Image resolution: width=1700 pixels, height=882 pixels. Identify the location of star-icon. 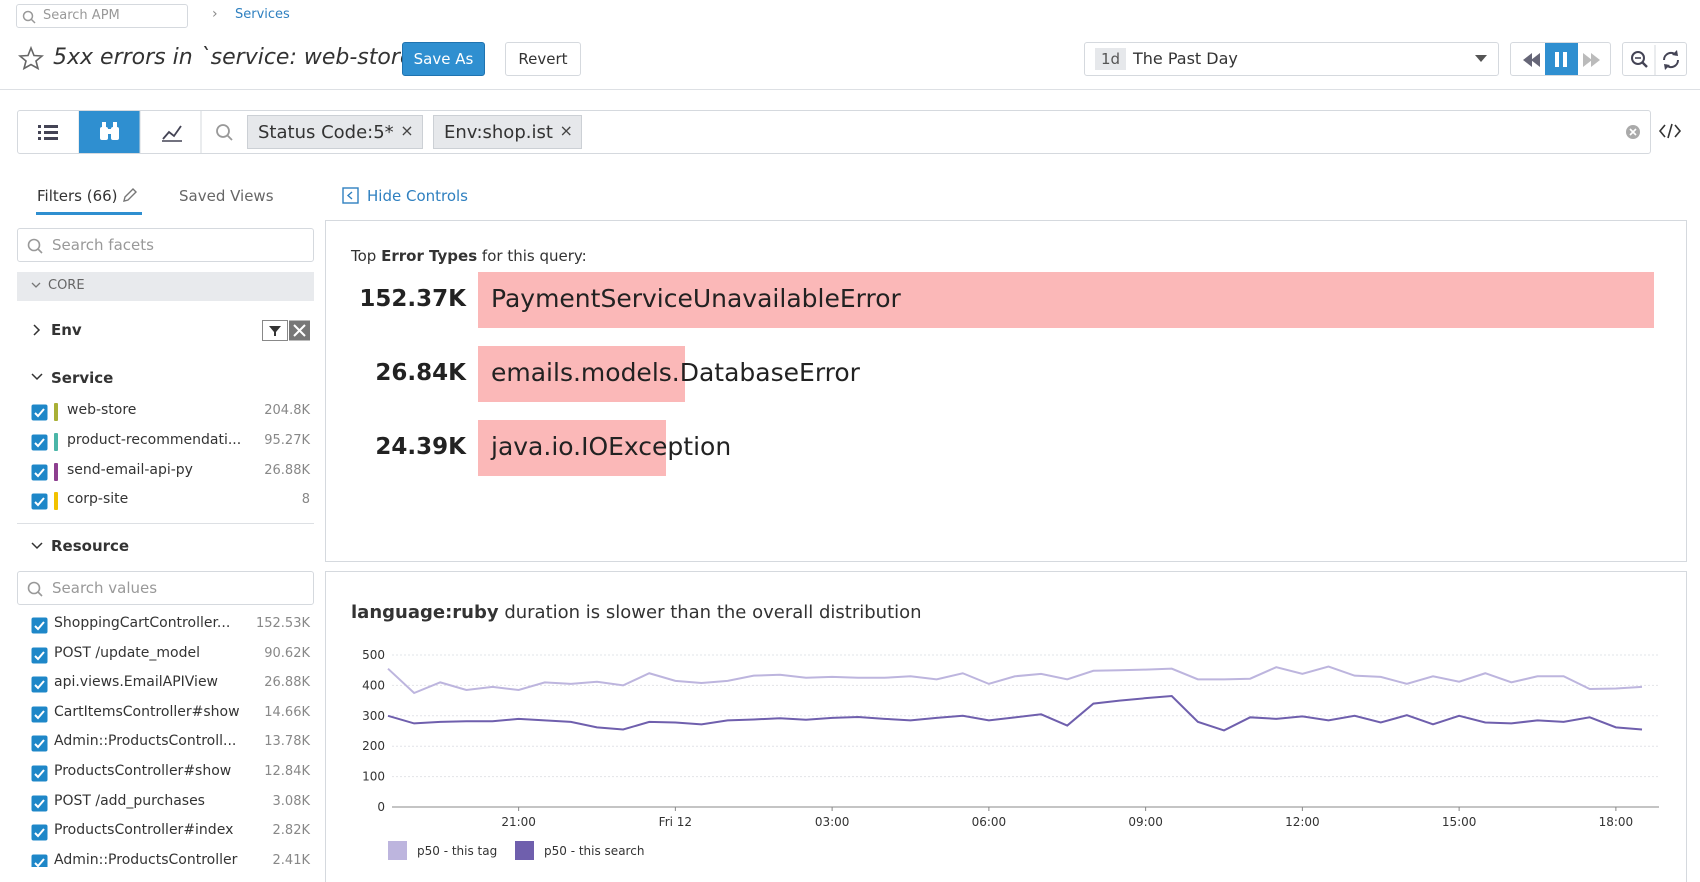
(31, 58).